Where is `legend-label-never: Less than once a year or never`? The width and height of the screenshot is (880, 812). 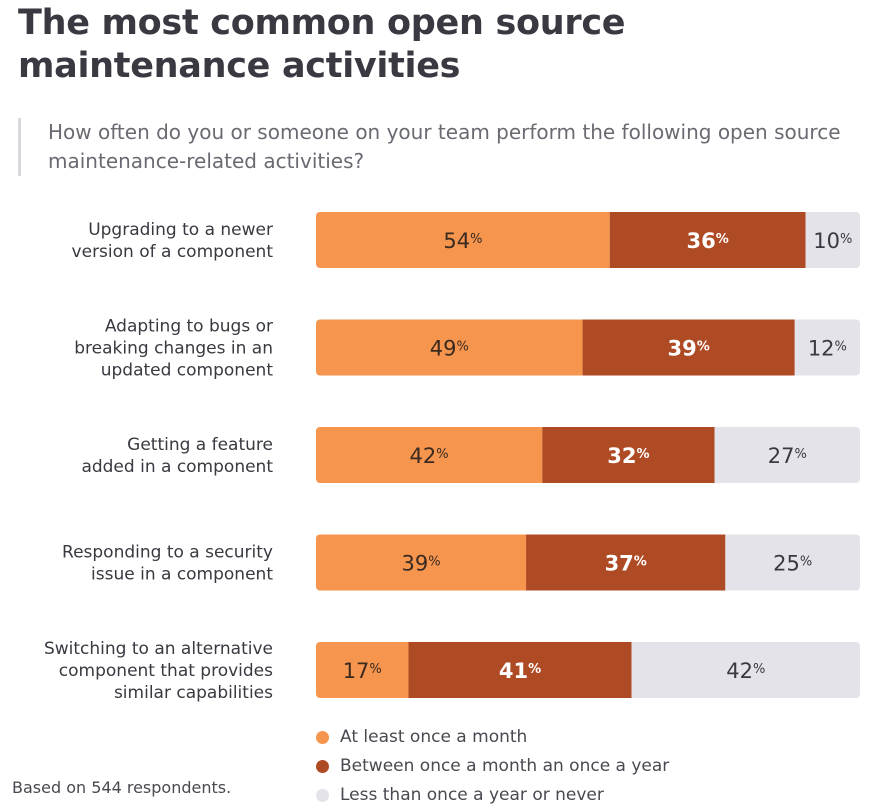
legend-label-never: Less than once a year or never is located at coordinates (472, 795).